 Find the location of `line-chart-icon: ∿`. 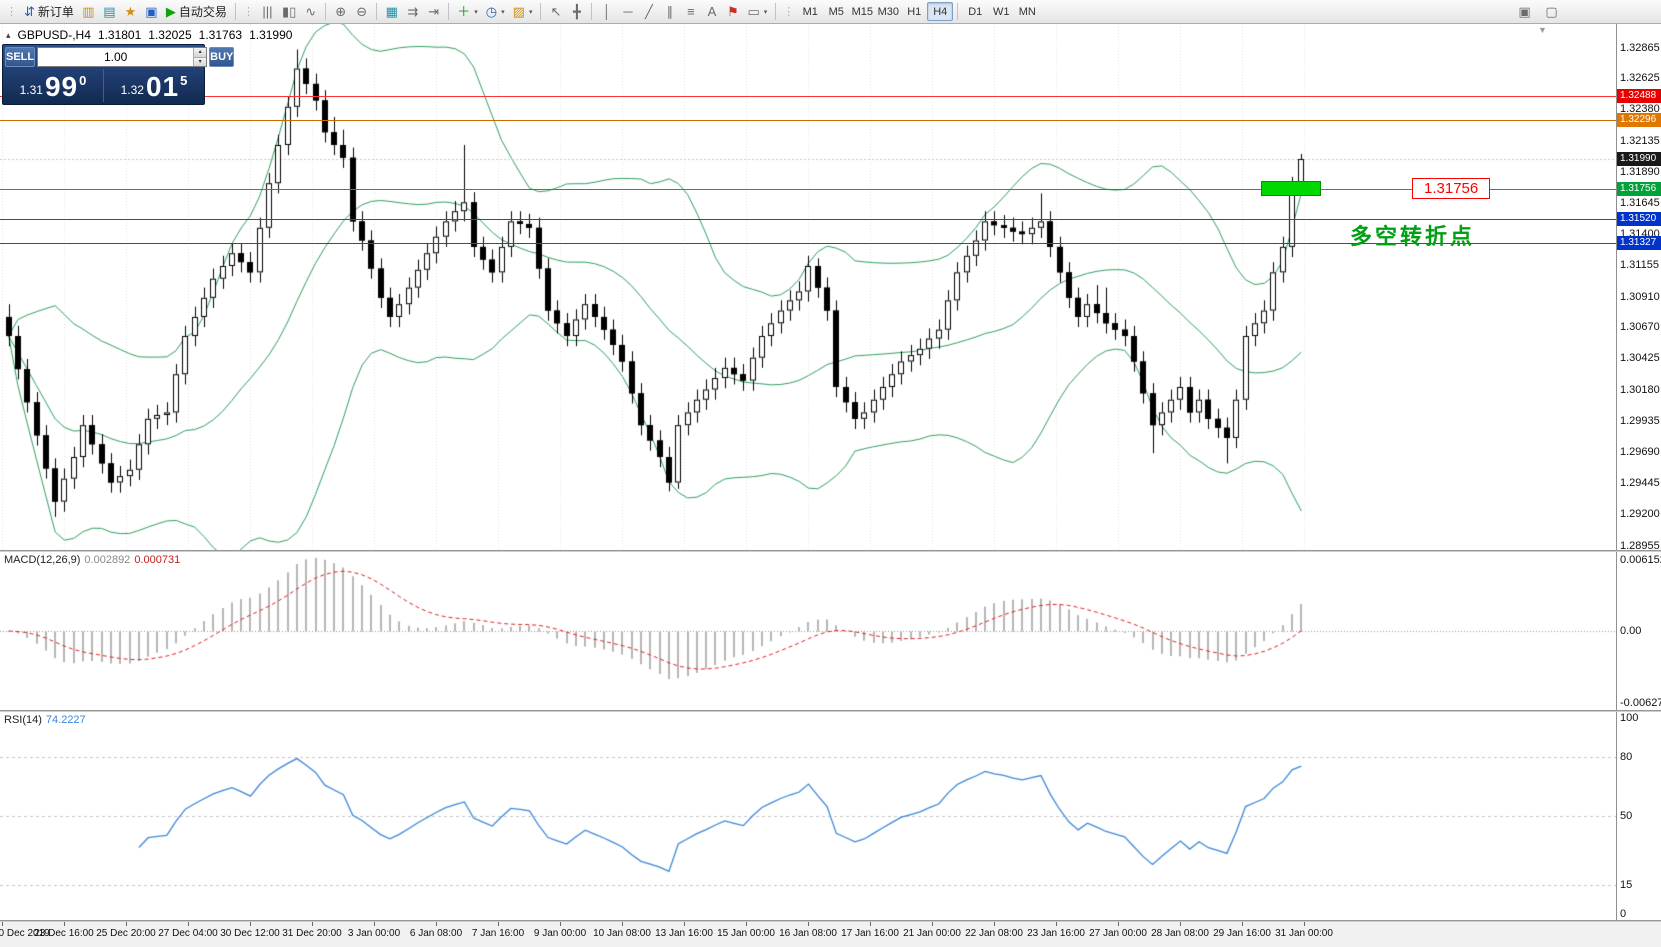

line-chart-icon: ∿ is located at coordinates (311, 11).